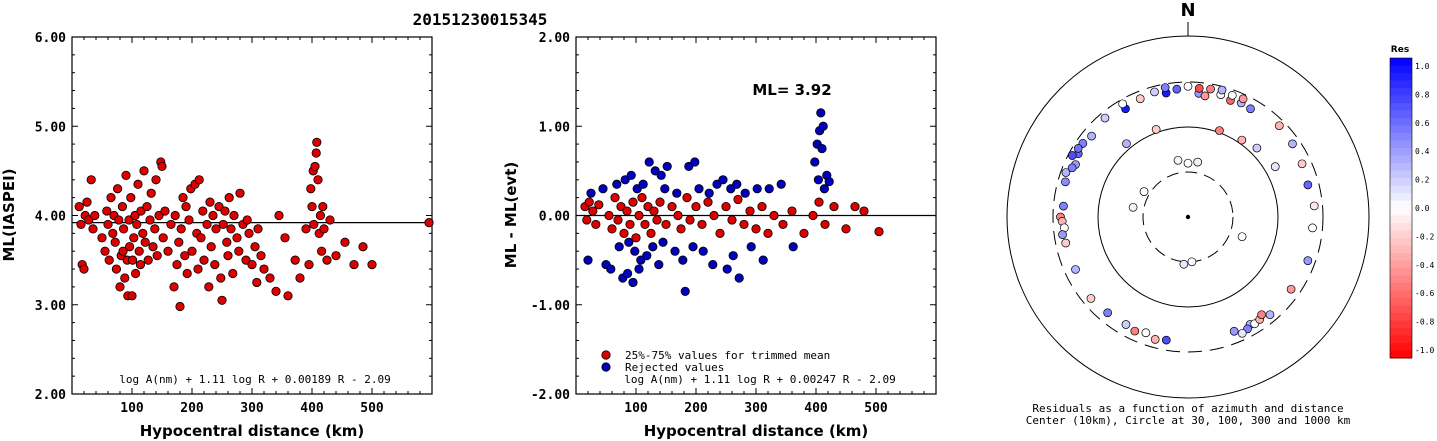  Describe the element at coordinates (1424, 322) in the screenshot. I see `colorbar-tick-label: -0.8` at that location.